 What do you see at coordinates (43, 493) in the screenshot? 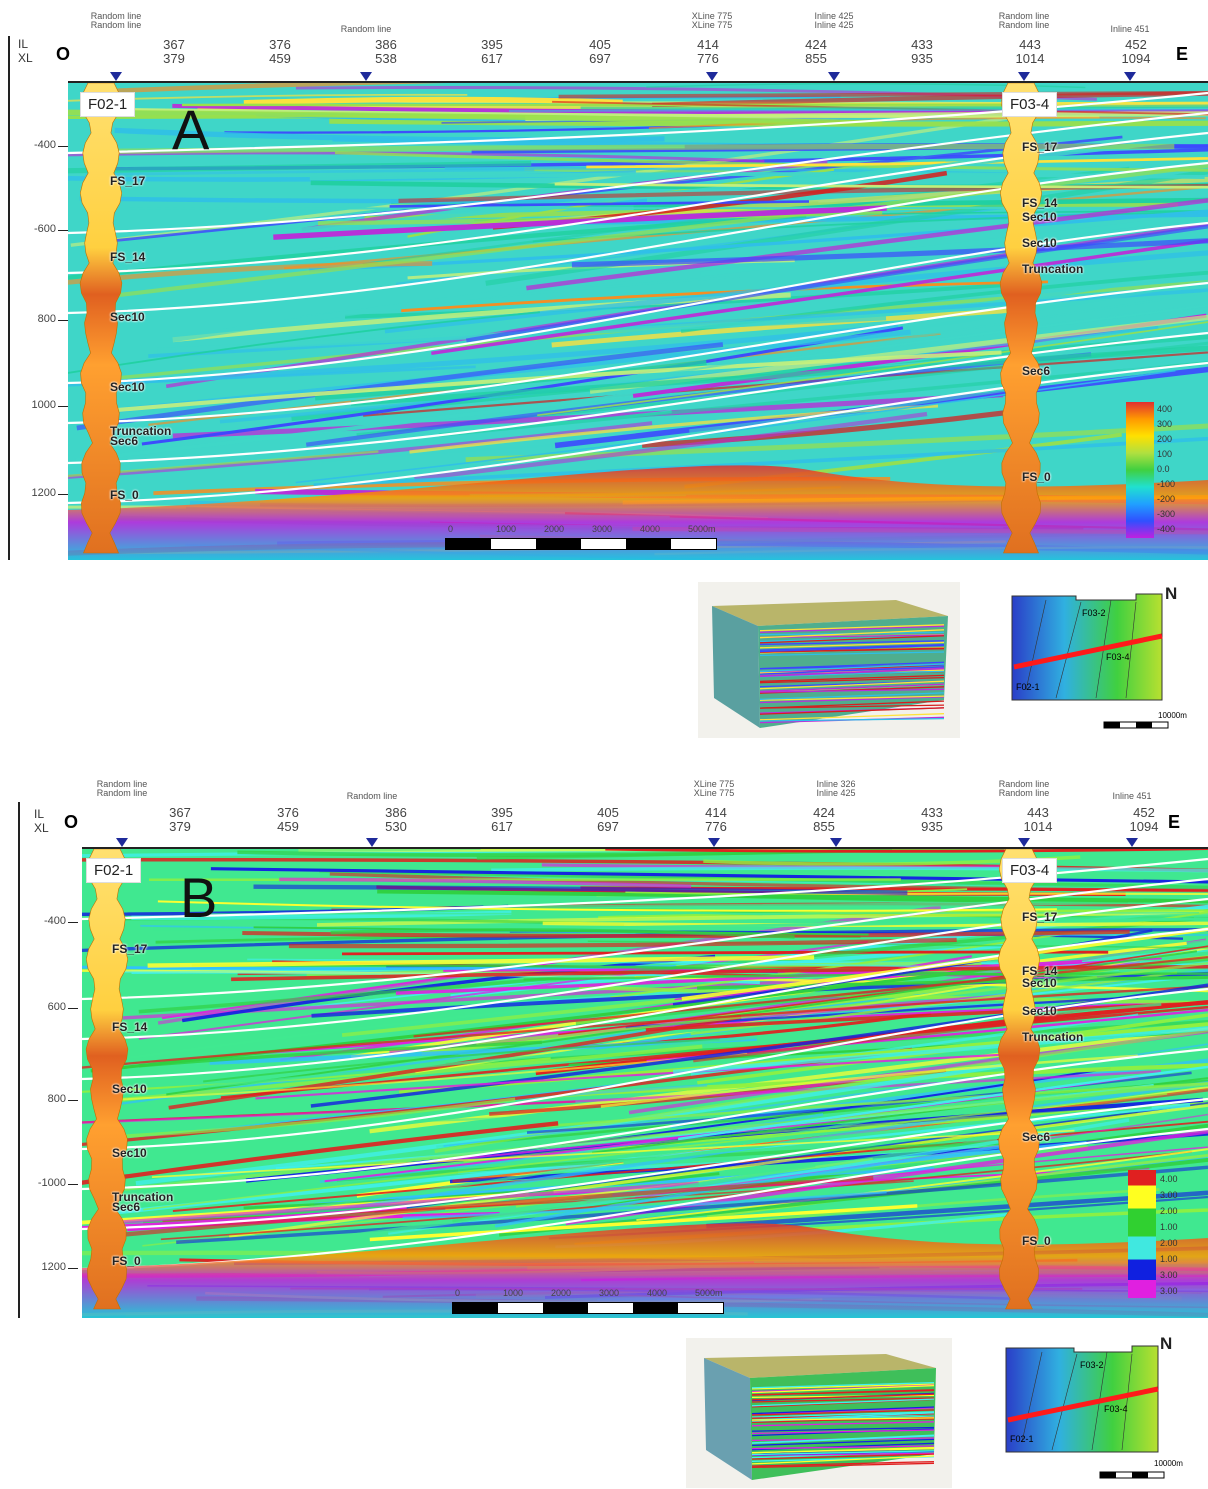
I see `time-tick-label: 1200` at bounding box center [43, 493].